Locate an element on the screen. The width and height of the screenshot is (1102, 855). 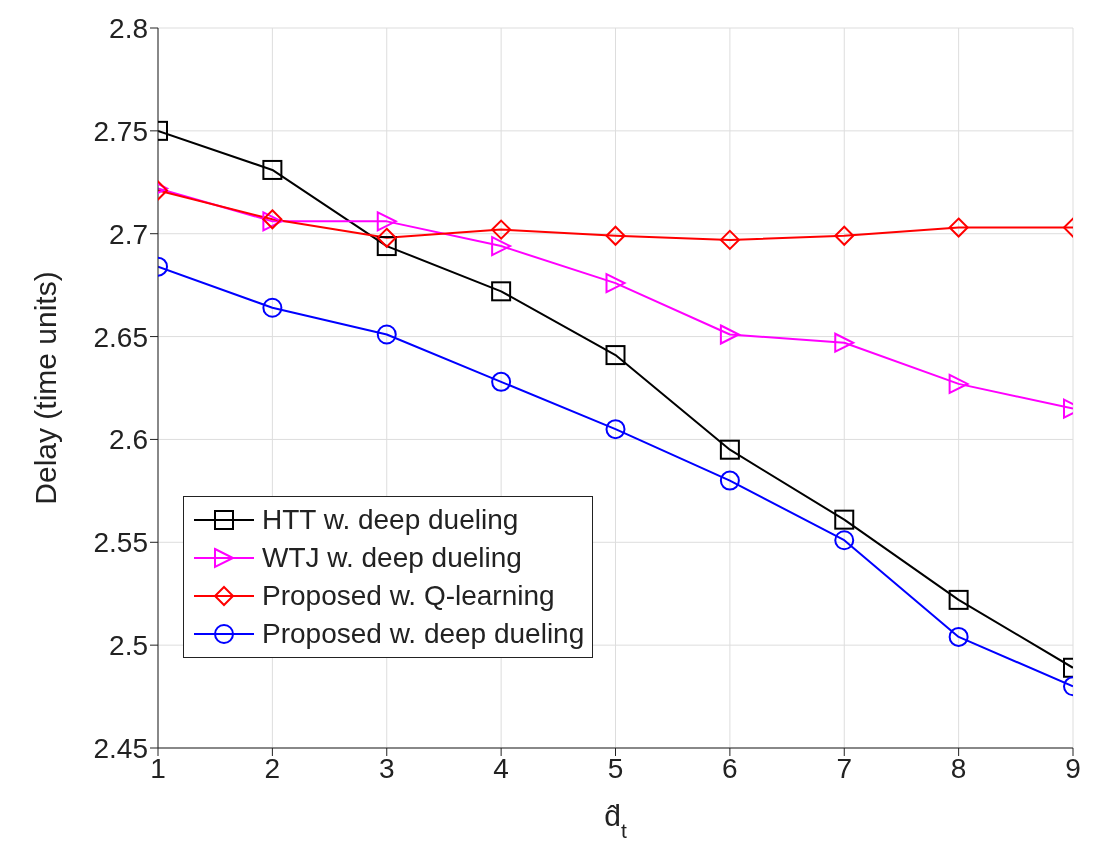
y-tick-label: 2.45 is located at coordinates (120, 748).